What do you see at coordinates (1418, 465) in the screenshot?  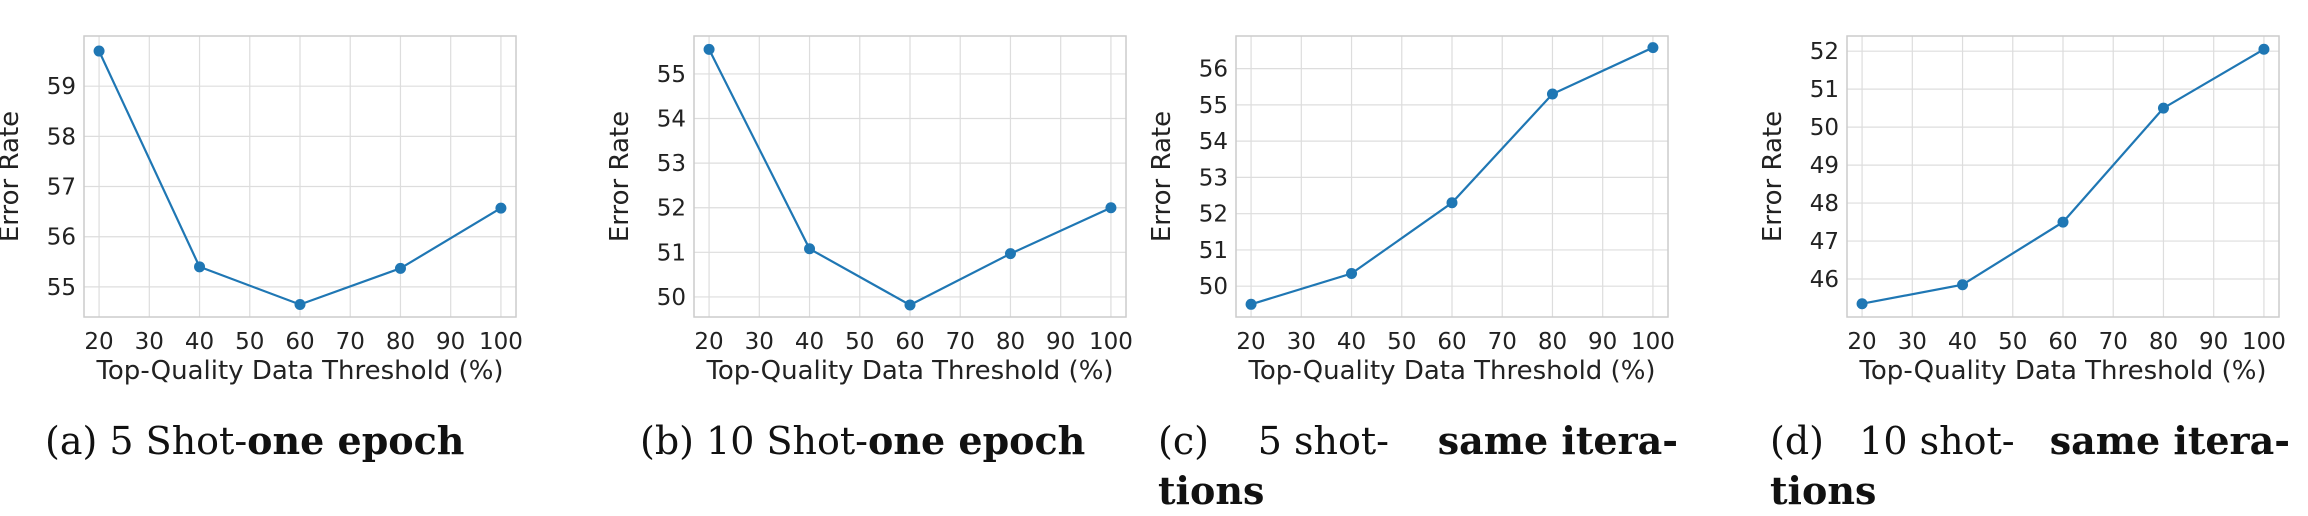 I see `caption-c: (c) 5 shot- same itera- tions` at bounding box center [1418, 465].